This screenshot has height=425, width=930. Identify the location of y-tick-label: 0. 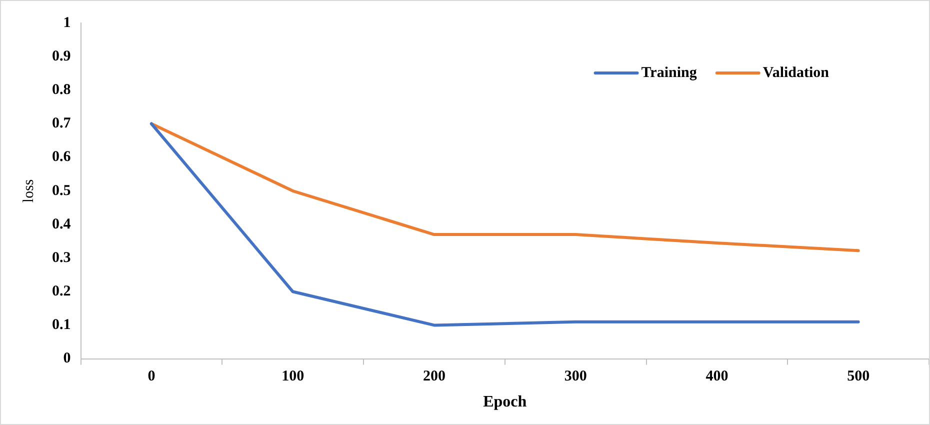
(67, 358).